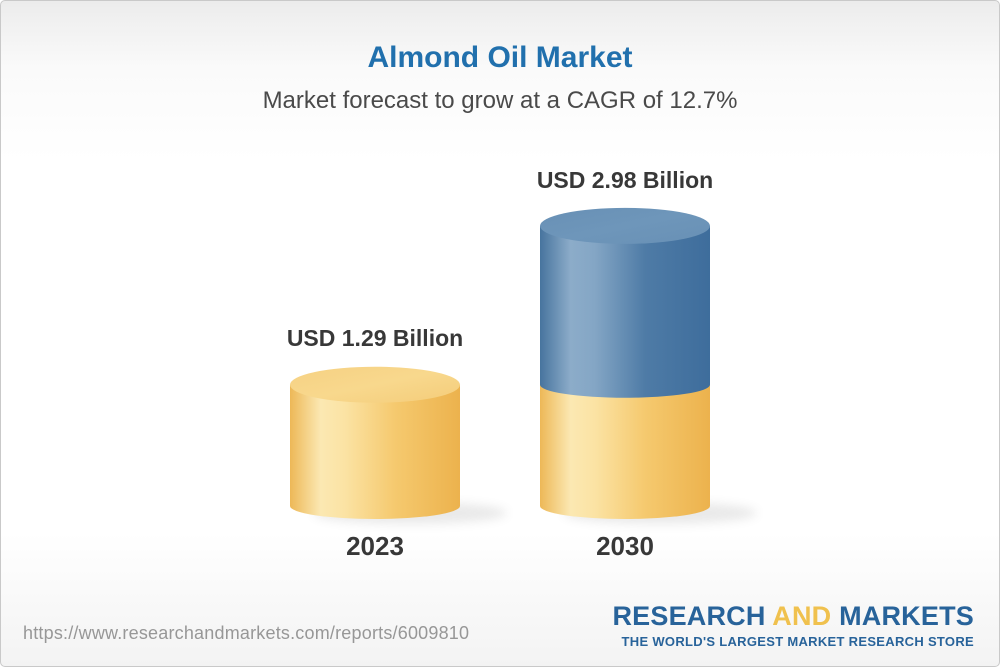 Image resolution: width=1000 pixels, height=667 pixels. Describe the element at coordinates (625, 311) in the screenshot. I see `cylinder-2030-growth-segment` at that location.